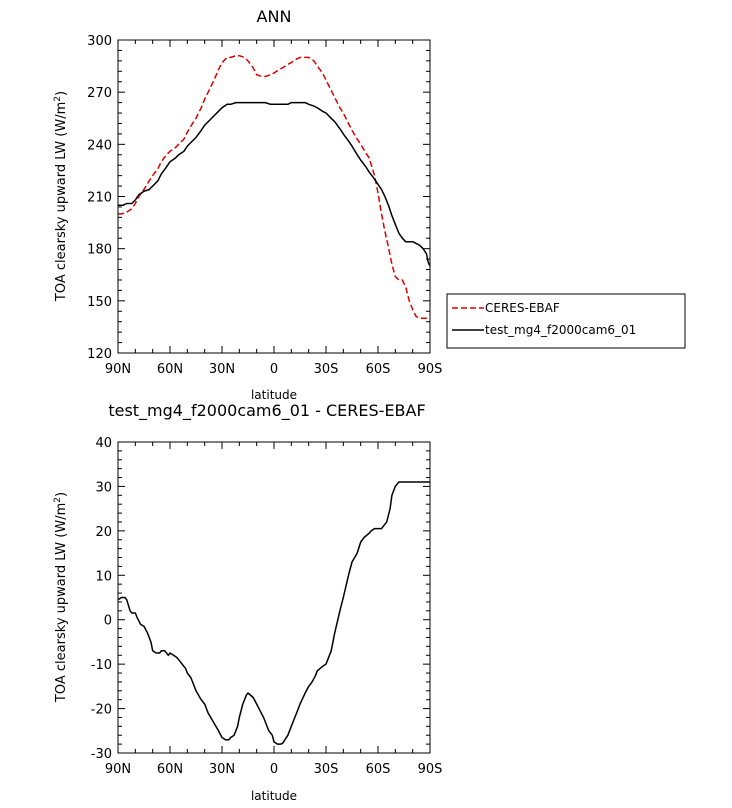  Describe the element at coordinates (99, 41) in the screenshot. I see `y-tick-label: 300` at that location.